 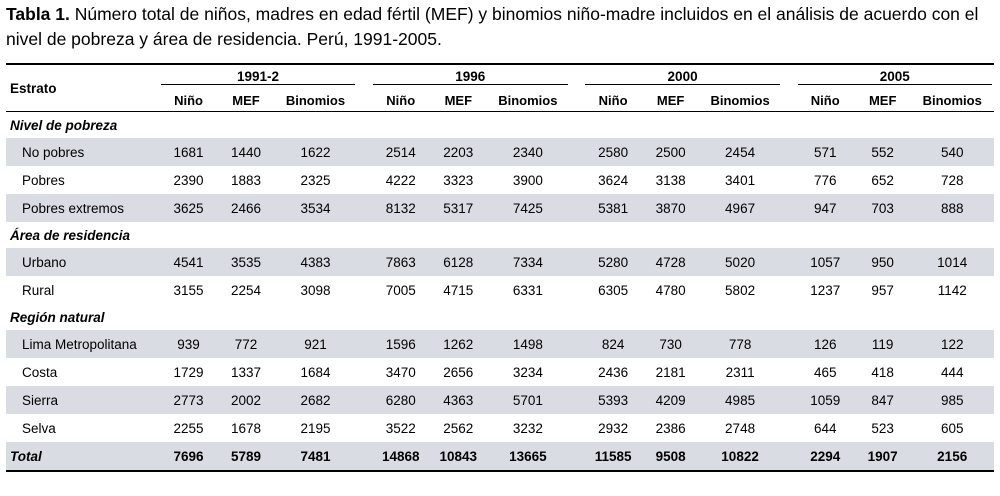 What do you see at coordinates (527, 290) in the screenshot?
I see `table-cell: 6331` at bounding box center [527, 290].